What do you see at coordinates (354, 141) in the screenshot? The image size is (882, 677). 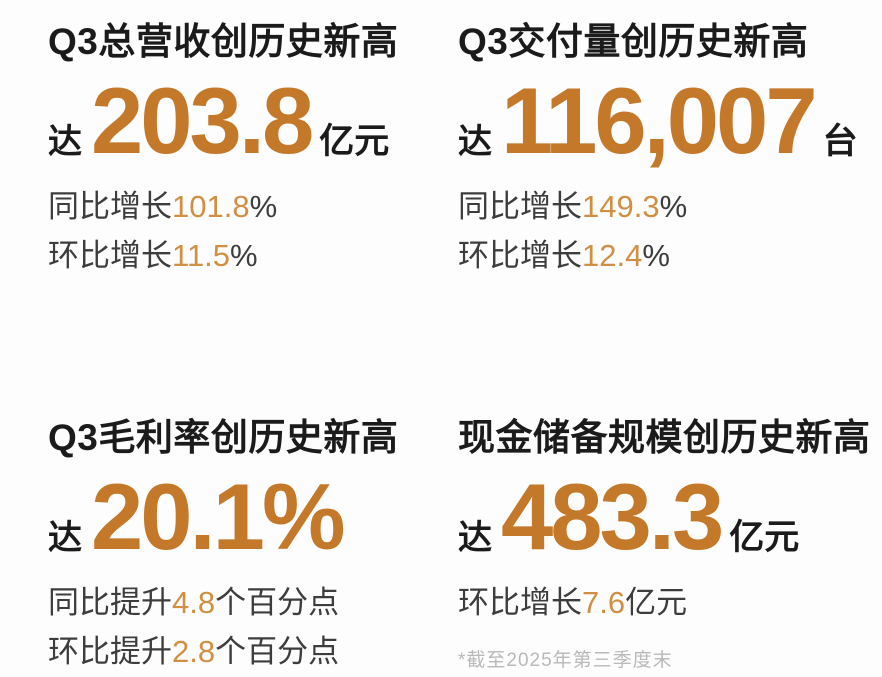 I see `revenue-unit: 亿元` at bounding box center [354, 141].